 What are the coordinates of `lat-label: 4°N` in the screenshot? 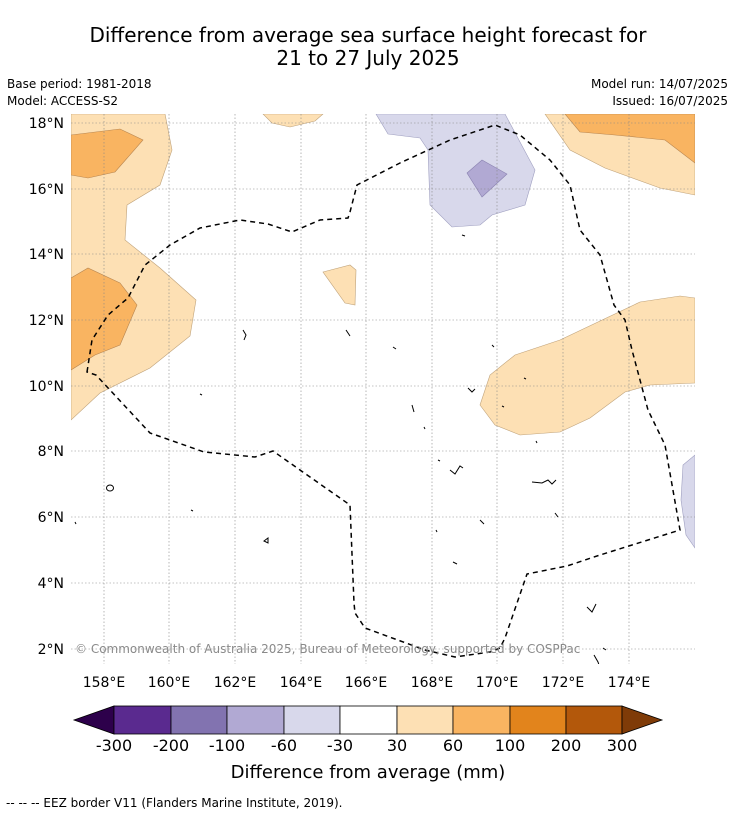 It's located at (51, 584).